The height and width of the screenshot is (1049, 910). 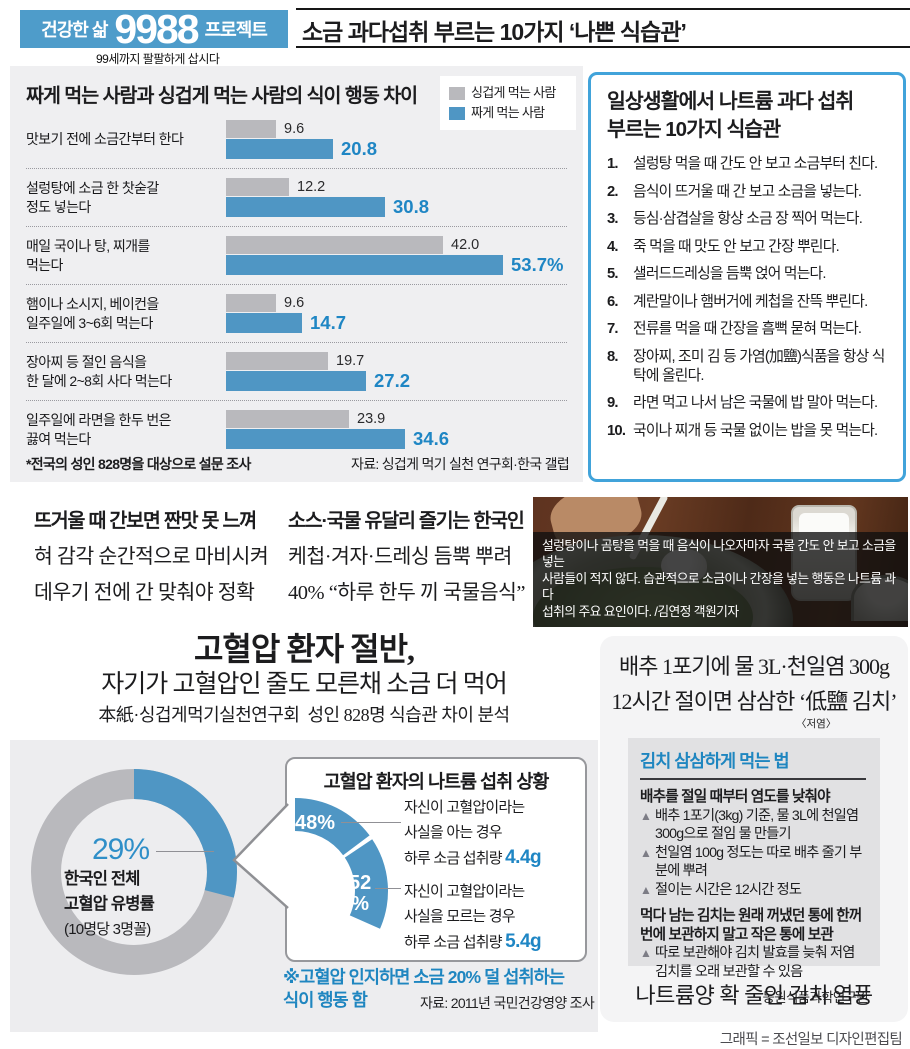 I want to click on donut-percent-label: 29%, so click(x=121, y=849).